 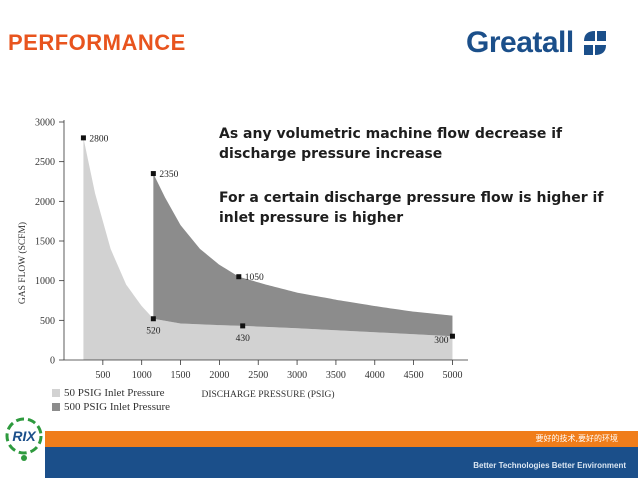 I want to click on y-tick-label: 0, so click(x=52, y=361).